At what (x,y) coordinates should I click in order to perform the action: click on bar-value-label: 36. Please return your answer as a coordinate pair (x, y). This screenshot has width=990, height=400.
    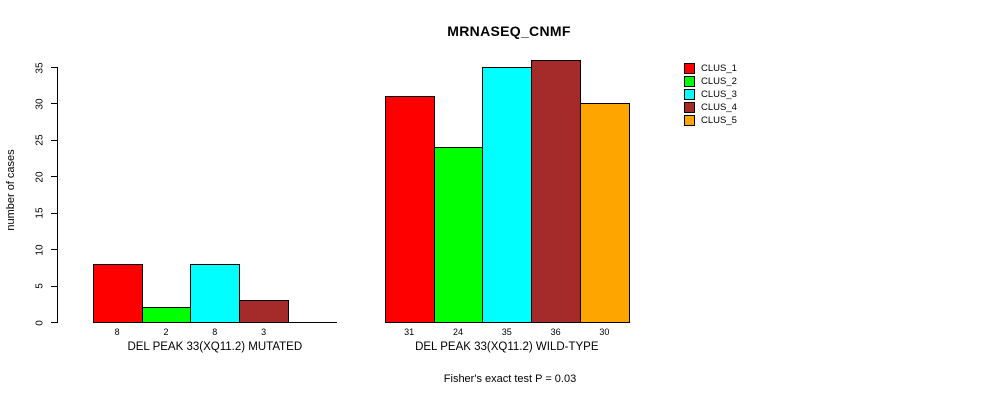
    Looking at the image, I should click on (555, 332).